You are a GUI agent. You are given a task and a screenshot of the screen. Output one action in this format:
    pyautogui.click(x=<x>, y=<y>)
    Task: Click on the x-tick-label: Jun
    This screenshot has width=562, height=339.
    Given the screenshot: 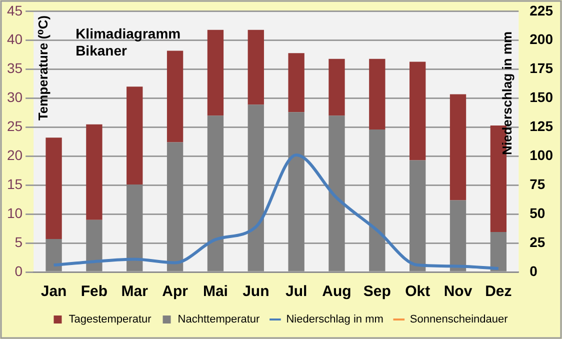 What is the action you would take?
    pyautogui.click(x=256, y=291)
    